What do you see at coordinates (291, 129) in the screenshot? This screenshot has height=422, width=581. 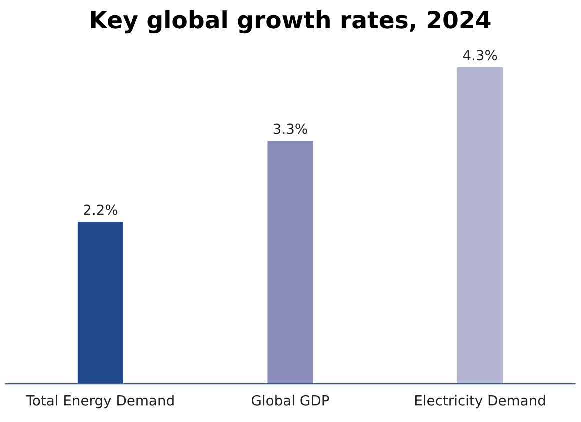 I see `data-label: 3.3%` at bounding box center [291, 129].